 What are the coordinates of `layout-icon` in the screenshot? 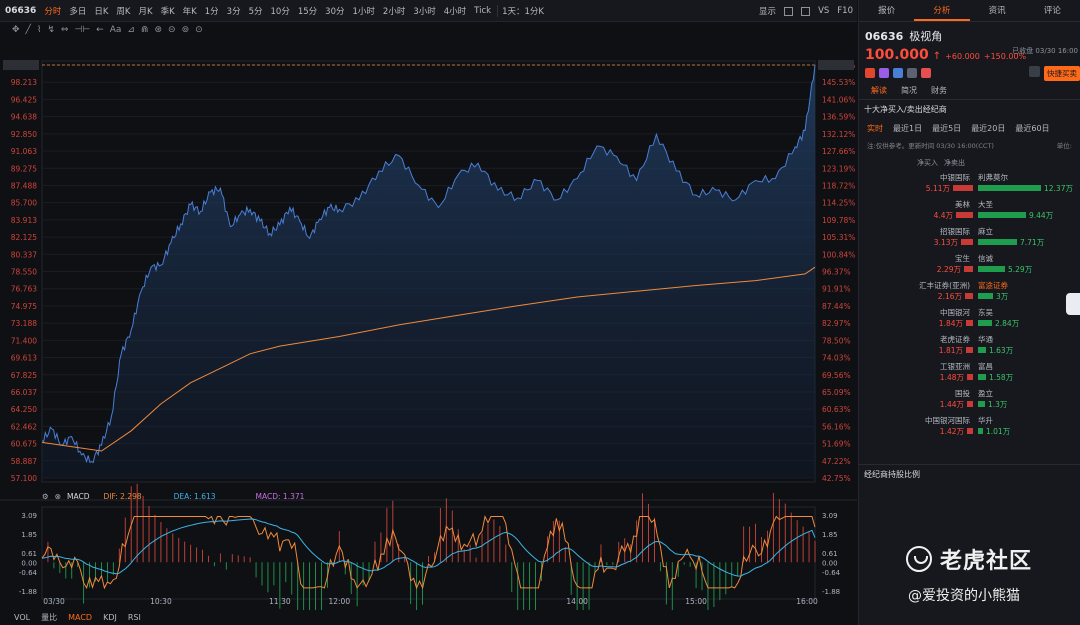 It's located at (789, 11).